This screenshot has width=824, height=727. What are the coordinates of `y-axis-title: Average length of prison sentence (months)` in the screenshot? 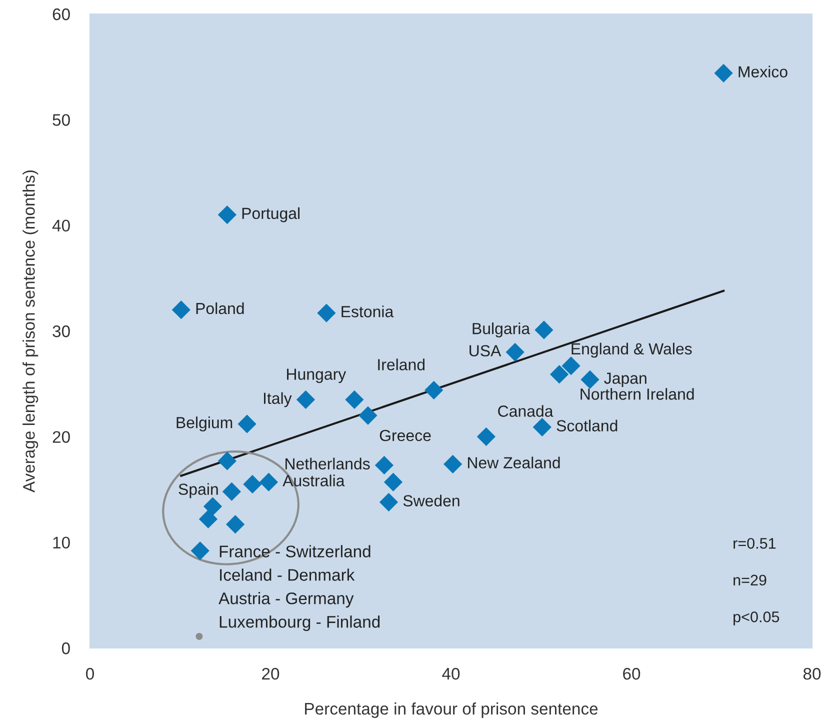 It's located at (30, 331).